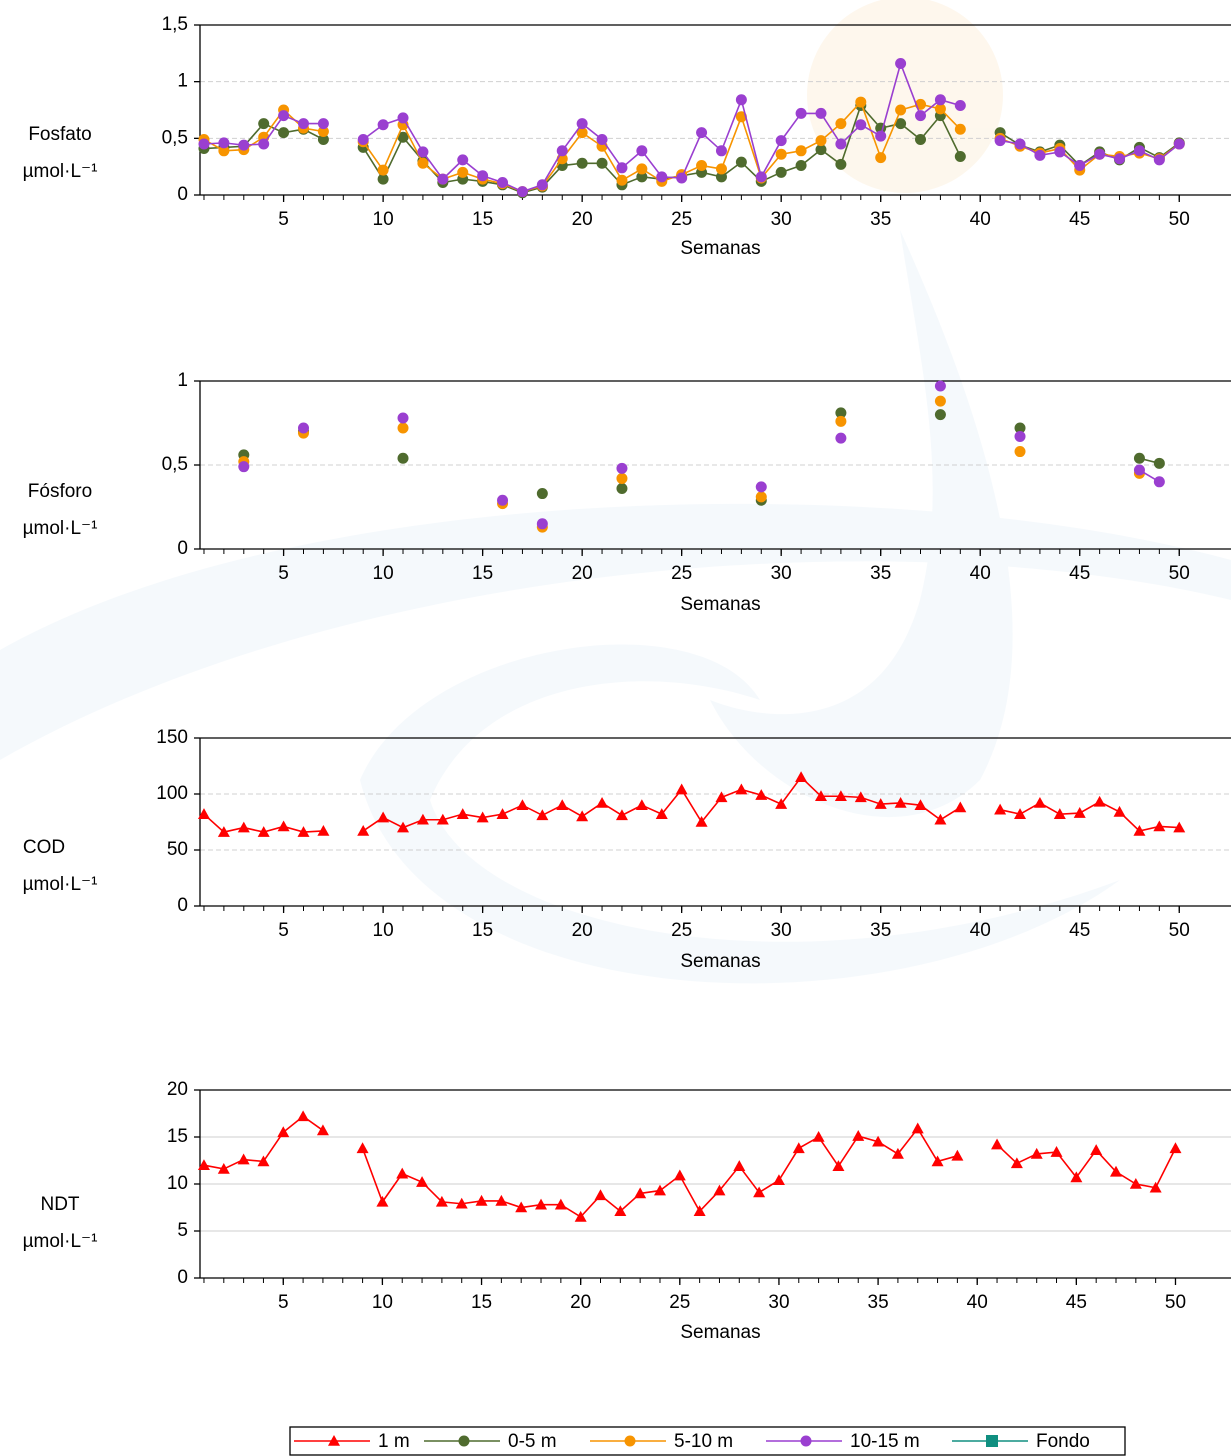 The width and height of the screenshot is (1231, 1456). I want to click on x-tick-label: 10, so click(382, 1302).